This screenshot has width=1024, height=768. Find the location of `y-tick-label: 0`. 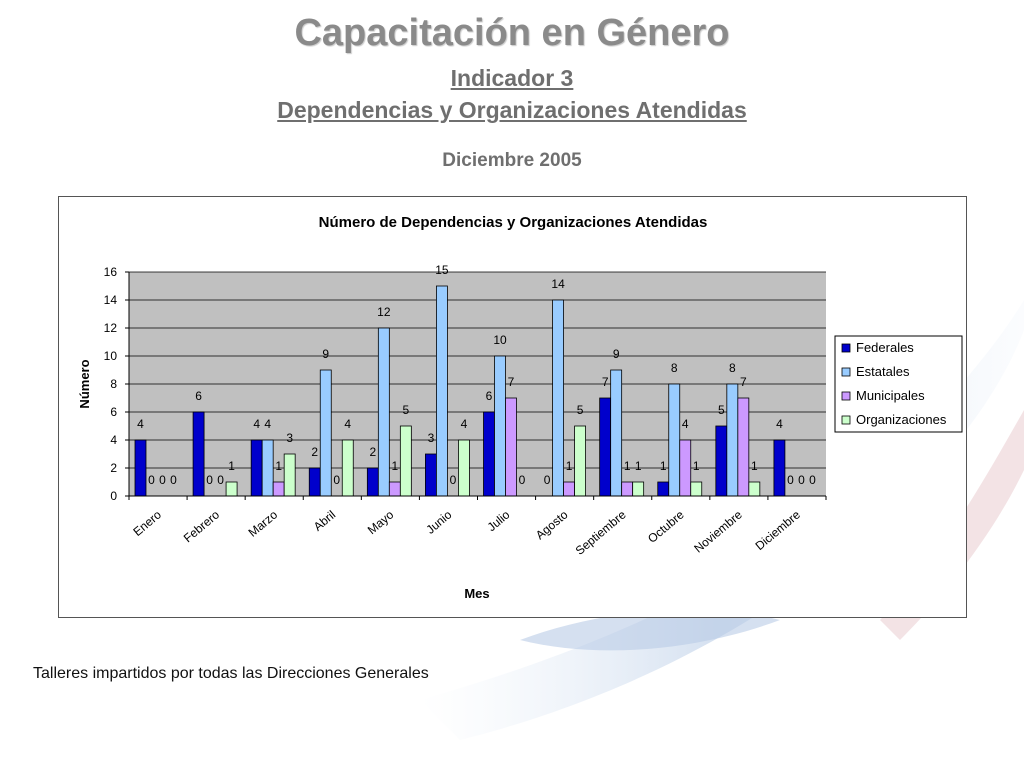

y-tick-label: 0 is located at coordinates (113, 496).